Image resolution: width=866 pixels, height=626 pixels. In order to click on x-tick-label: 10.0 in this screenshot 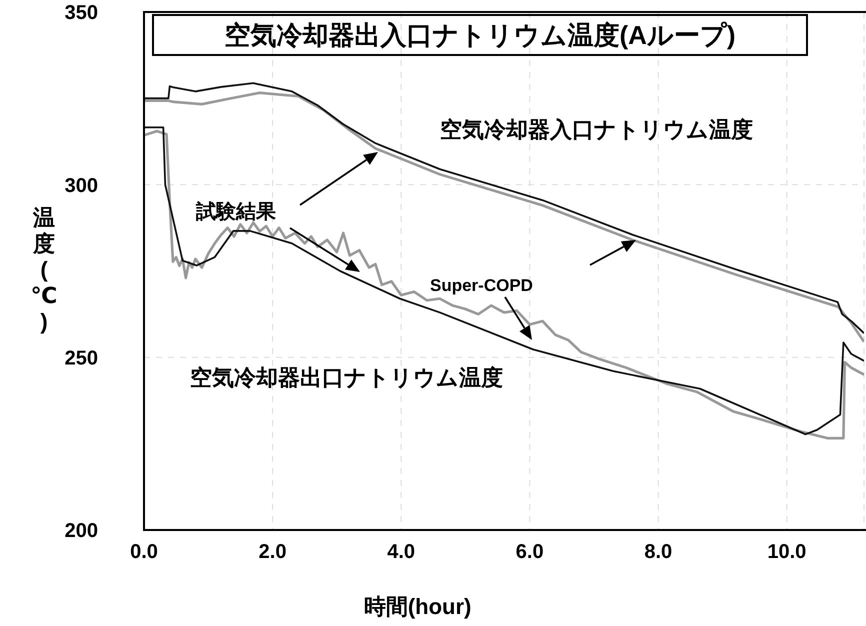, I will do `click(786, 552)`.